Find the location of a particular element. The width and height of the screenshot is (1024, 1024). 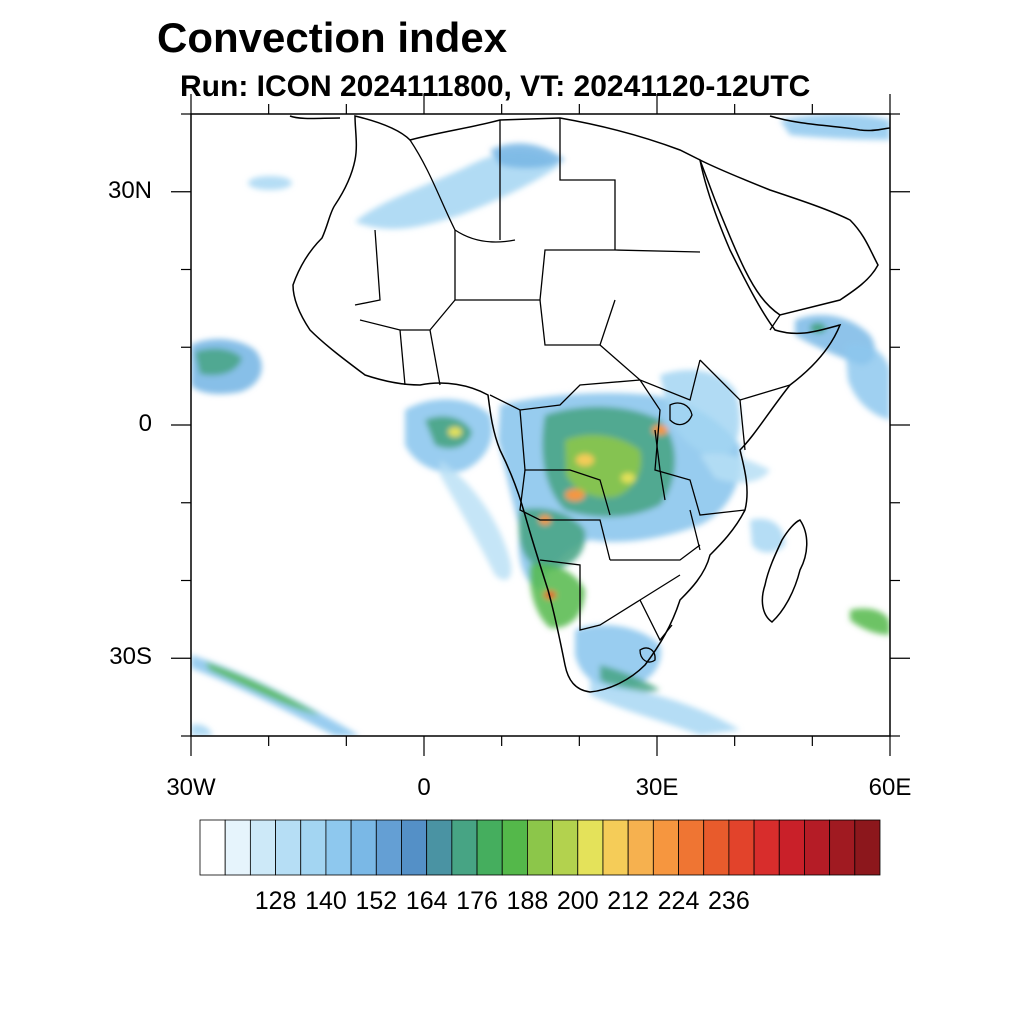

colorbar-label: 164 is located at coordinates (426, 901).